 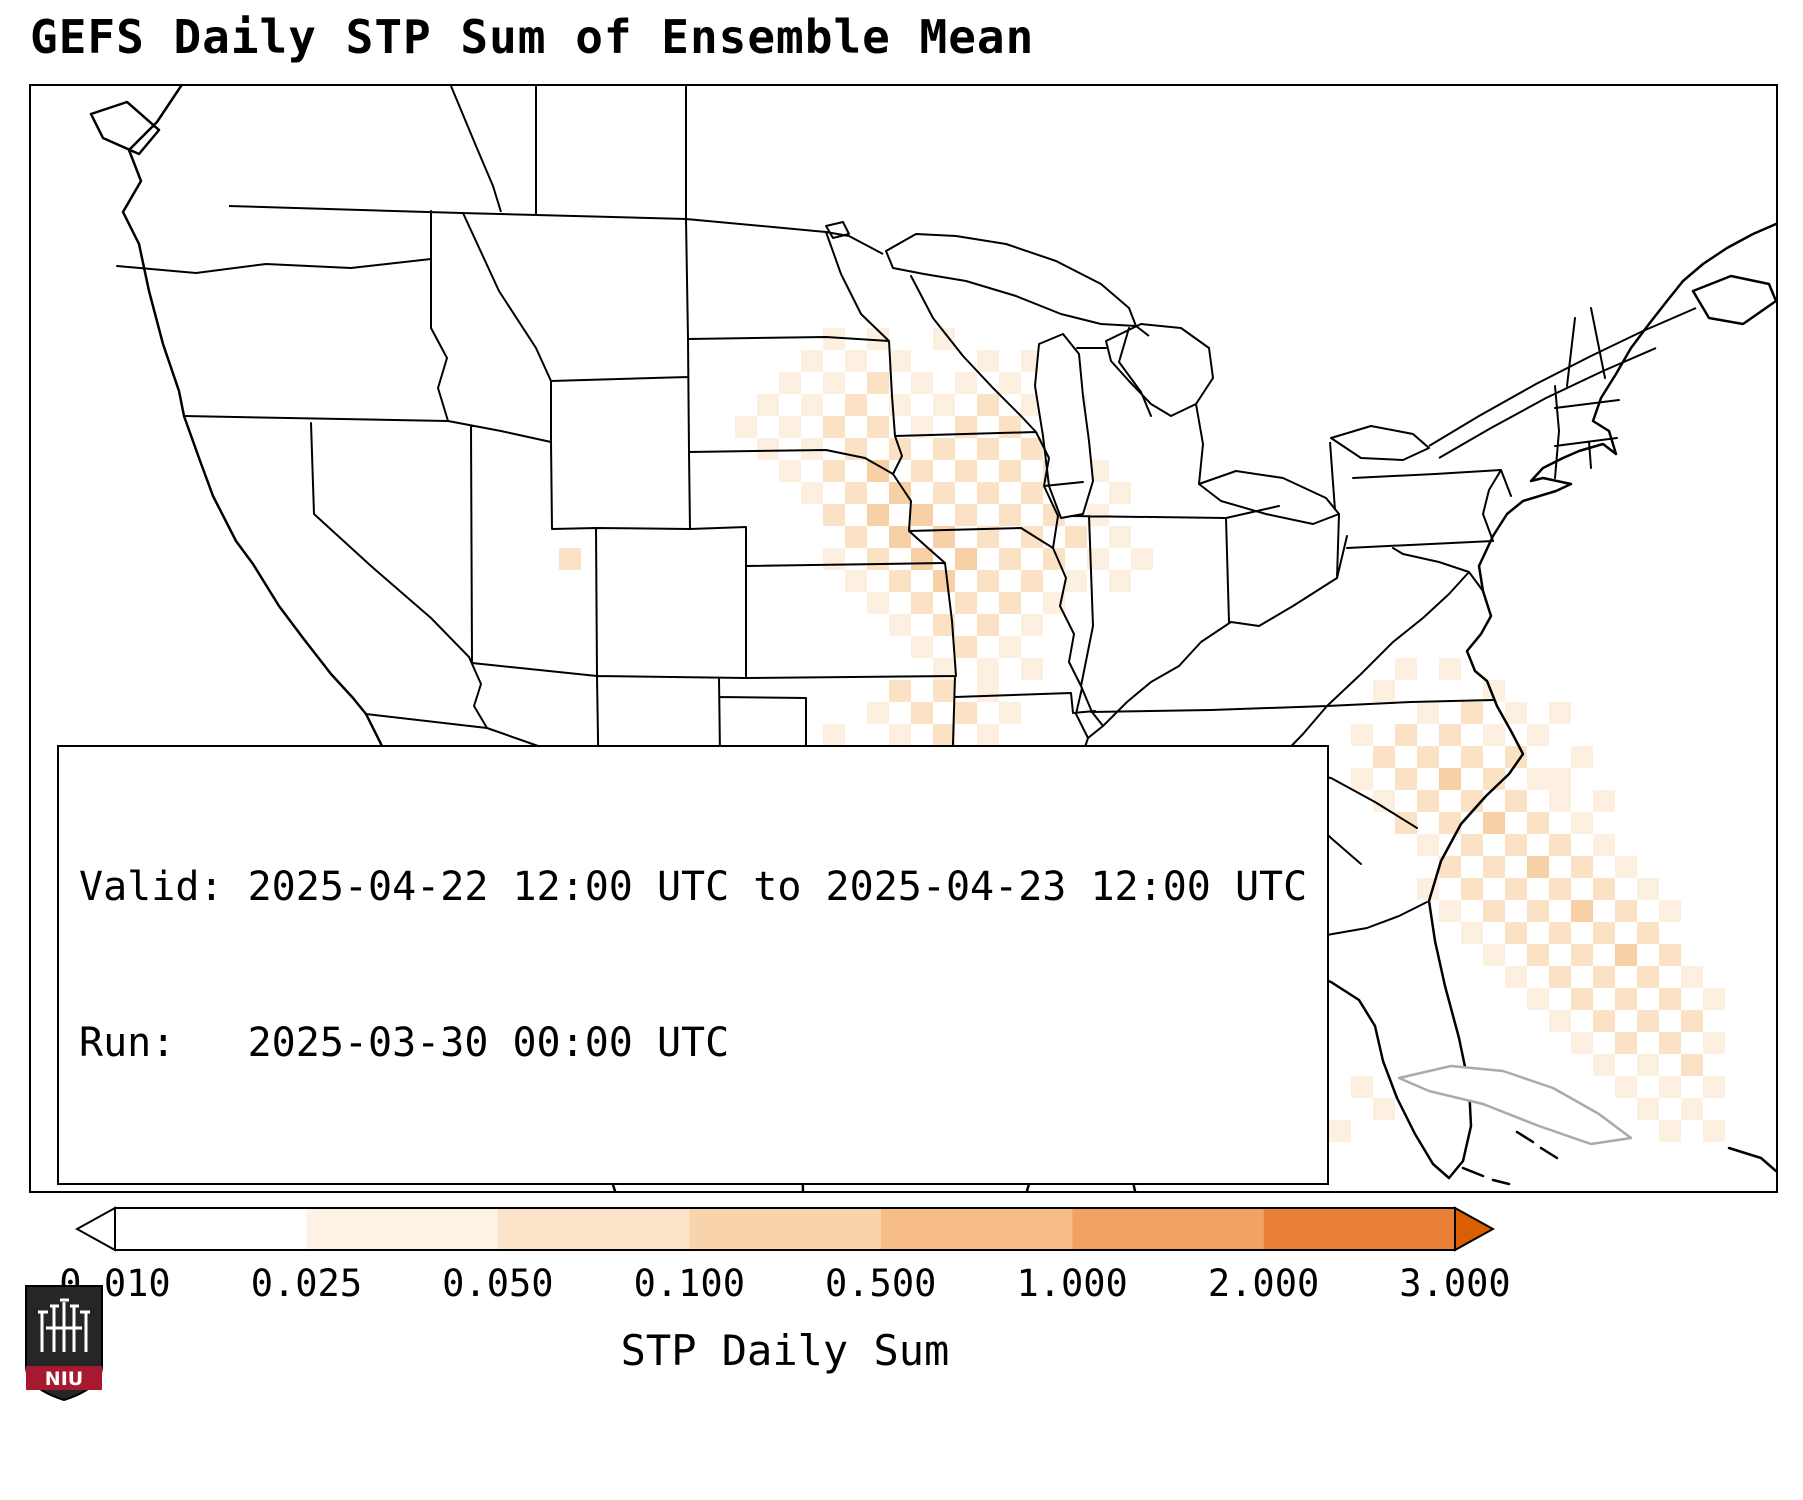 What do you see at coordinates (95, 1229) in the screenshot?
I see `colorbar-left-arrow` at bounding box center [95, 1229].